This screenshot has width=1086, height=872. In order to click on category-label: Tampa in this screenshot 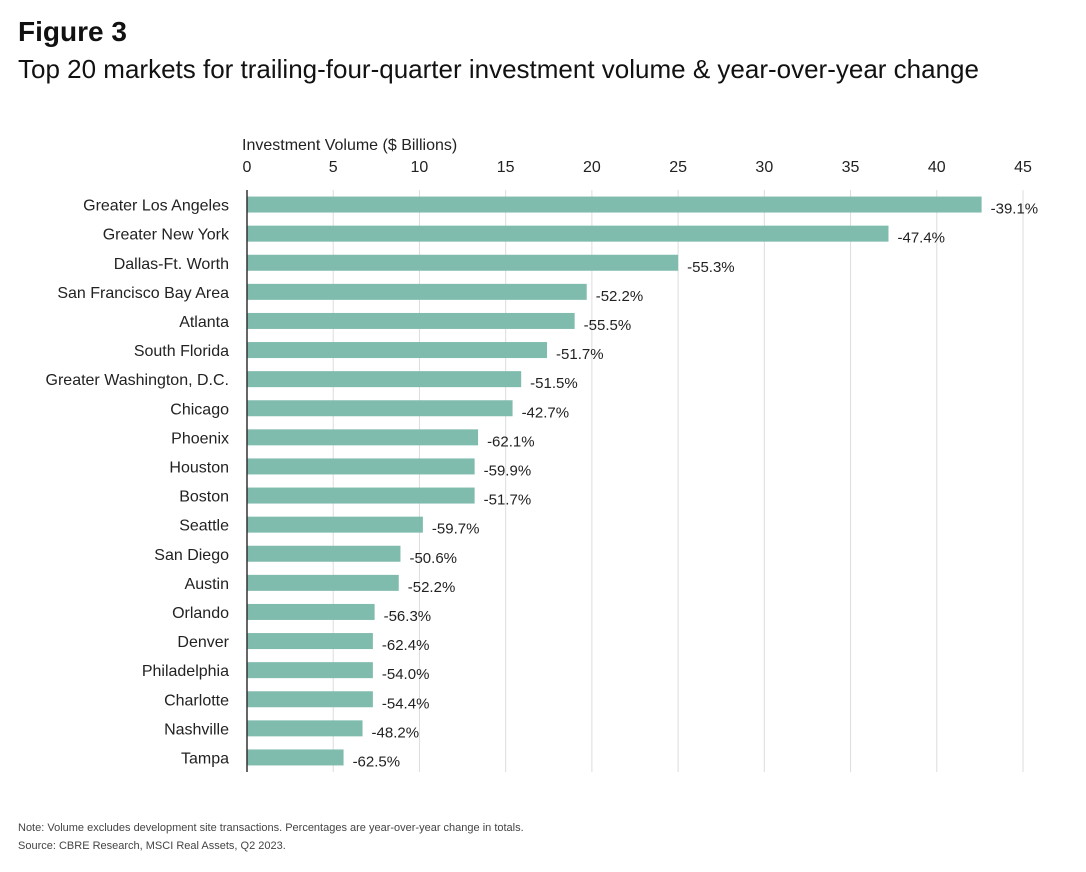, I will do `click(205, 758)`.